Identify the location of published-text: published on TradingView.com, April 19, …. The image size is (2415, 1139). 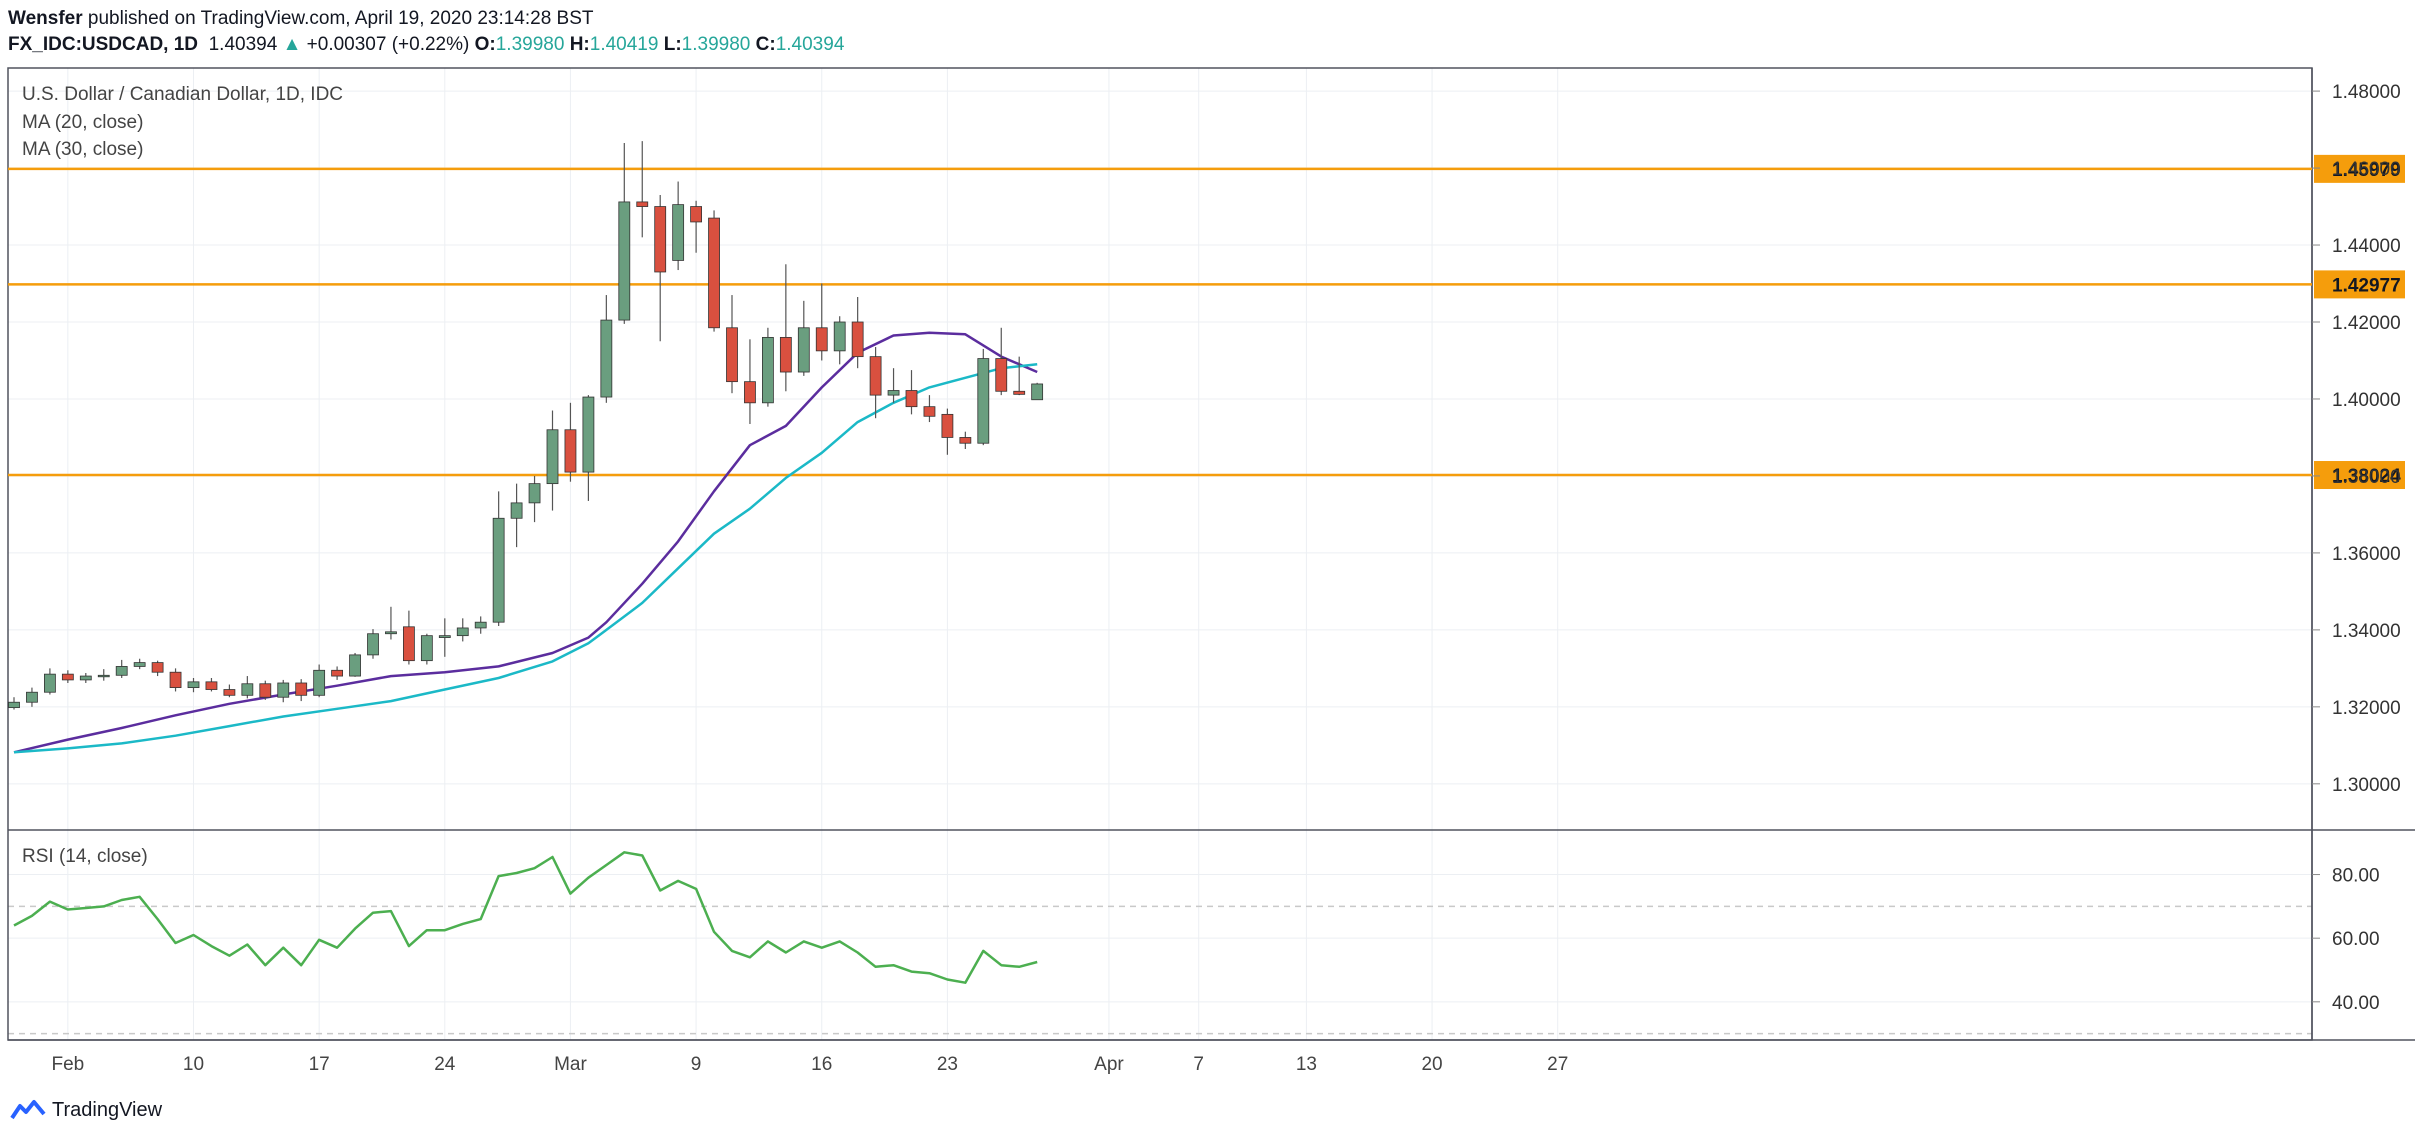
(340, 18).